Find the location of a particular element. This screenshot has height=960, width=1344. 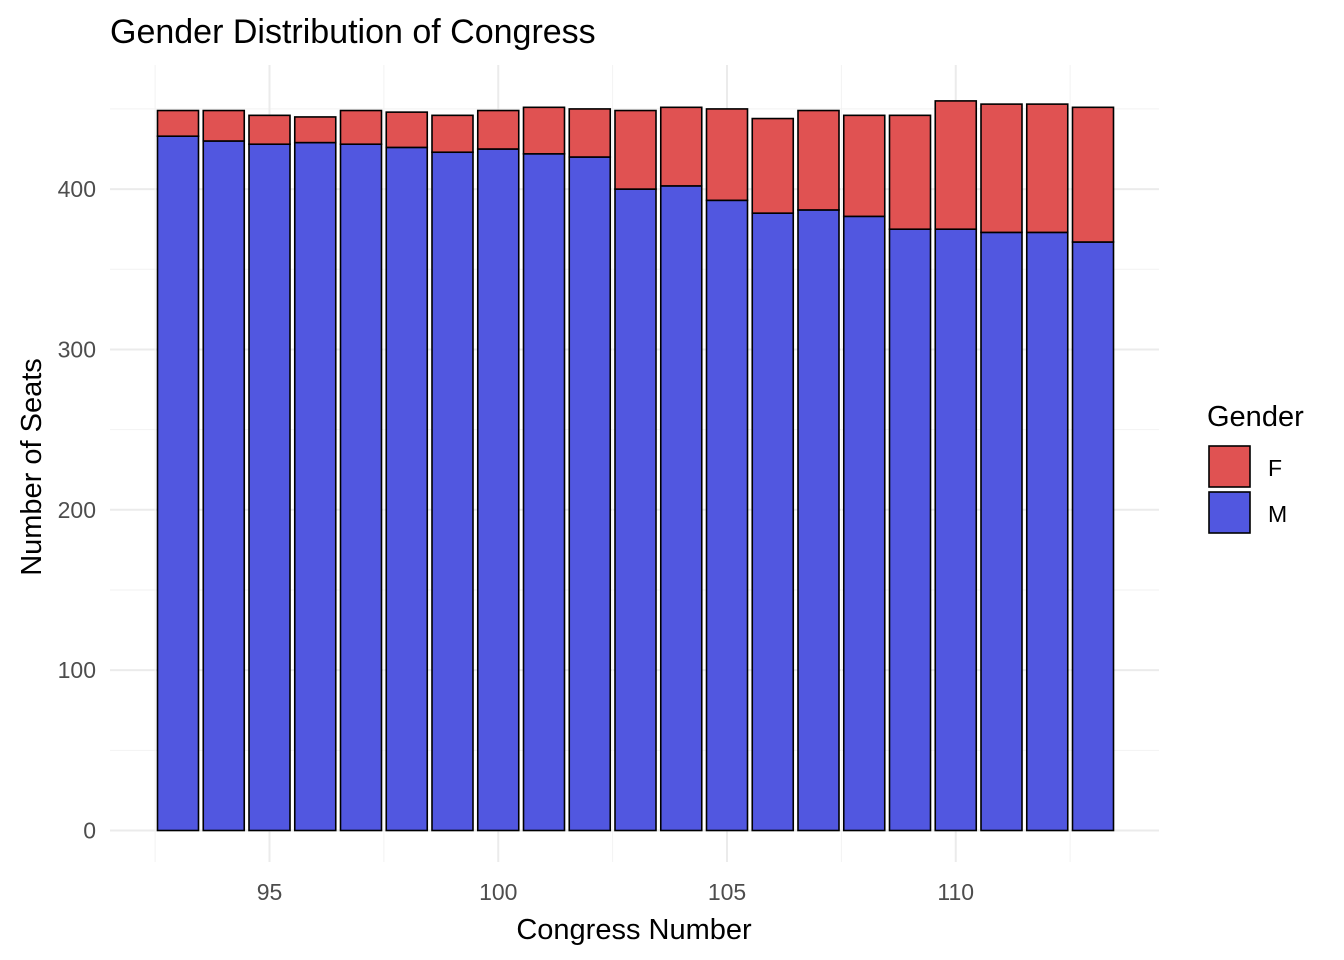

legend-key-f is located at coordinates (1229, 466).